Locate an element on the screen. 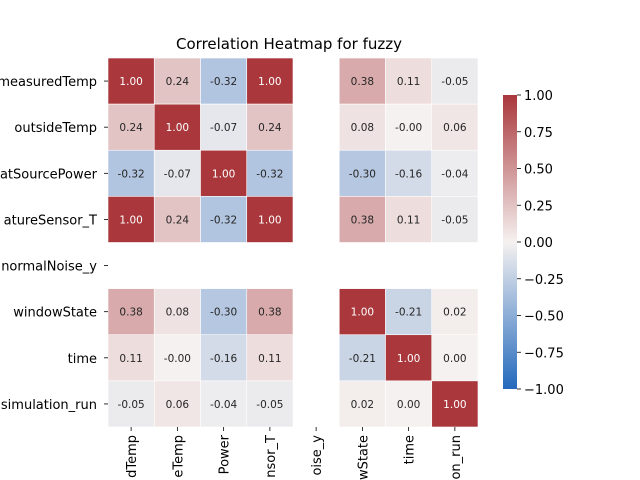 The image size is (640, 480). row-label: measuredTemp is located at coordinates (48, 82).